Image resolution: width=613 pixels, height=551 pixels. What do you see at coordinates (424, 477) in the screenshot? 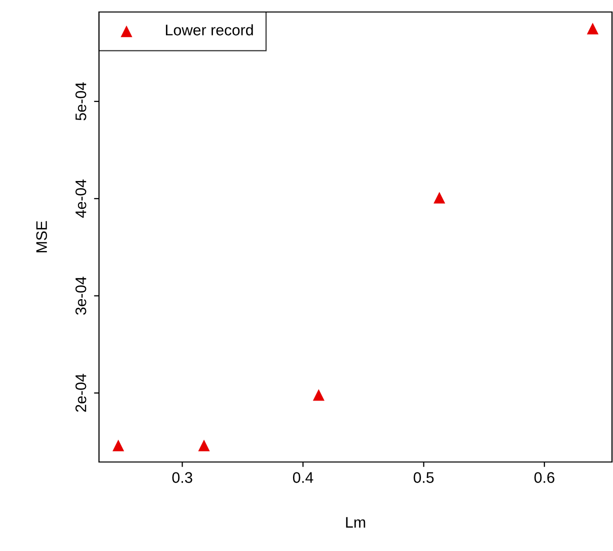
I see `x-tick-label: 0.5` at bounding box center [424, 477].